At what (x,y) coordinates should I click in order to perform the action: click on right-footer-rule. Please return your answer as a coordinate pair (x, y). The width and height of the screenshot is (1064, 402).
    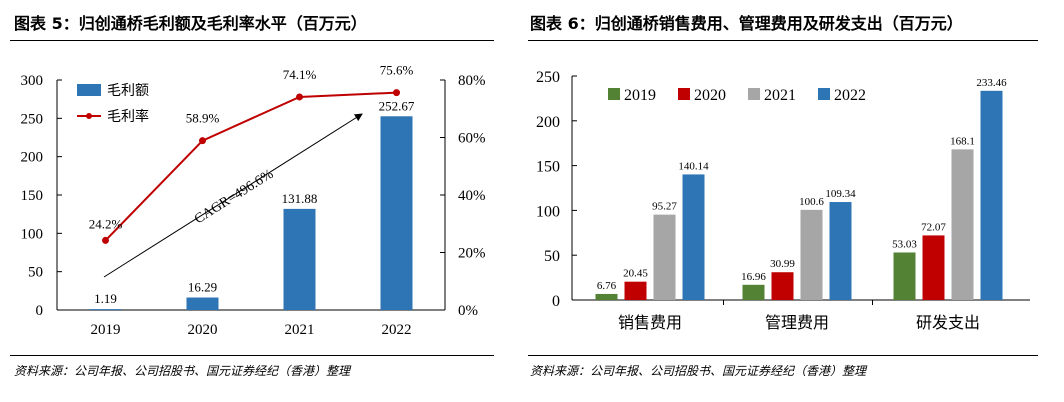
    Looking at the image, I should click on (783, 355).